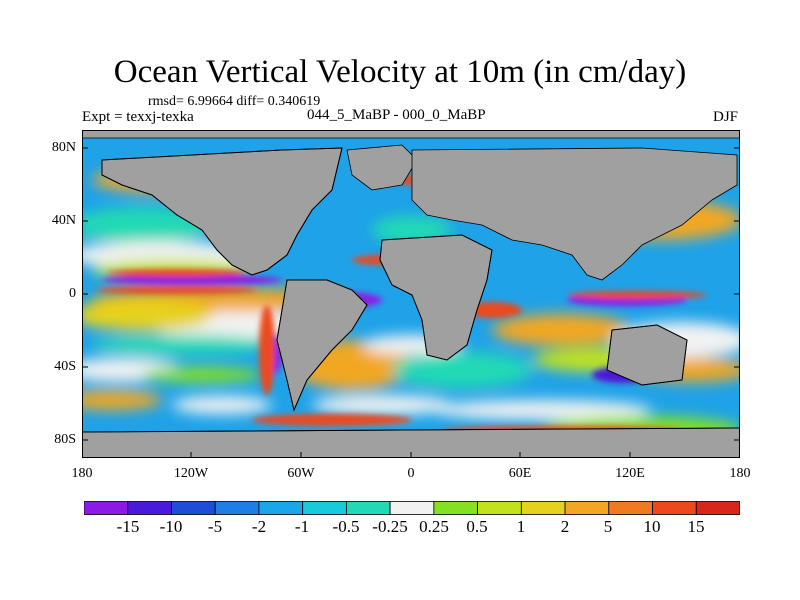 The width and height of the screenshot is (800, 600). What do you see at coordinates (382, 167) in the screenshot?
I see `greenland` at bounding box center [382, 167].